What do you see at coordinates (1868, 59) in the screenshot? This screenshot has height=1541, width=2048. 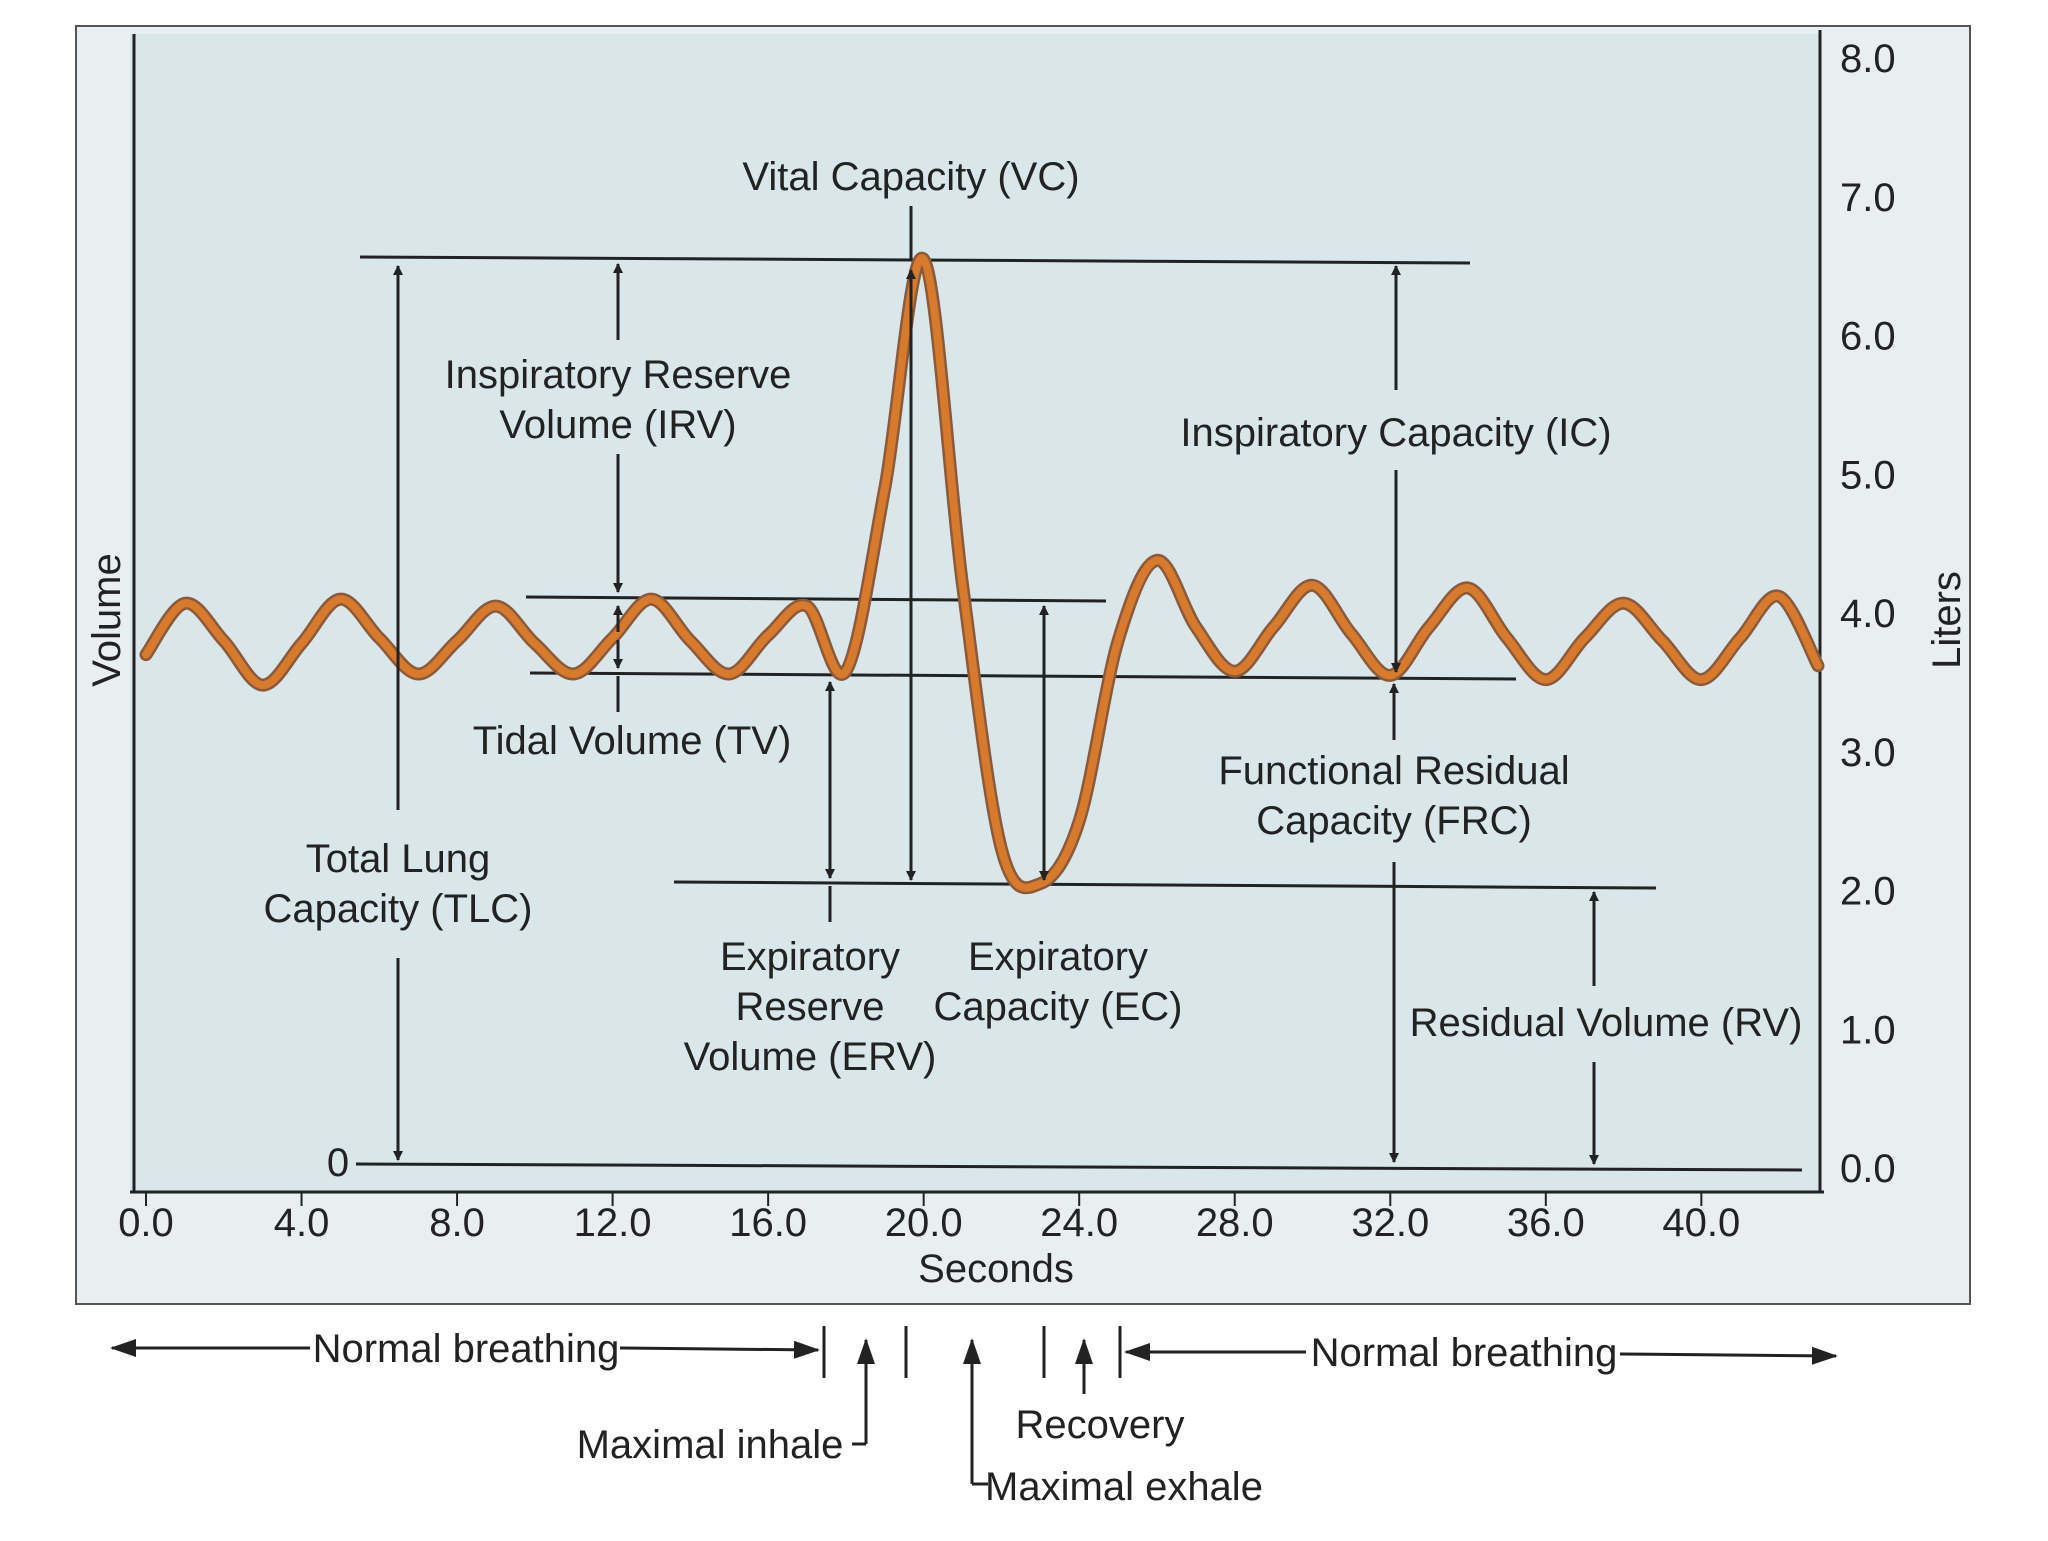 I see `y-tick-label: 8.0` at bounding box center [1868, 59].